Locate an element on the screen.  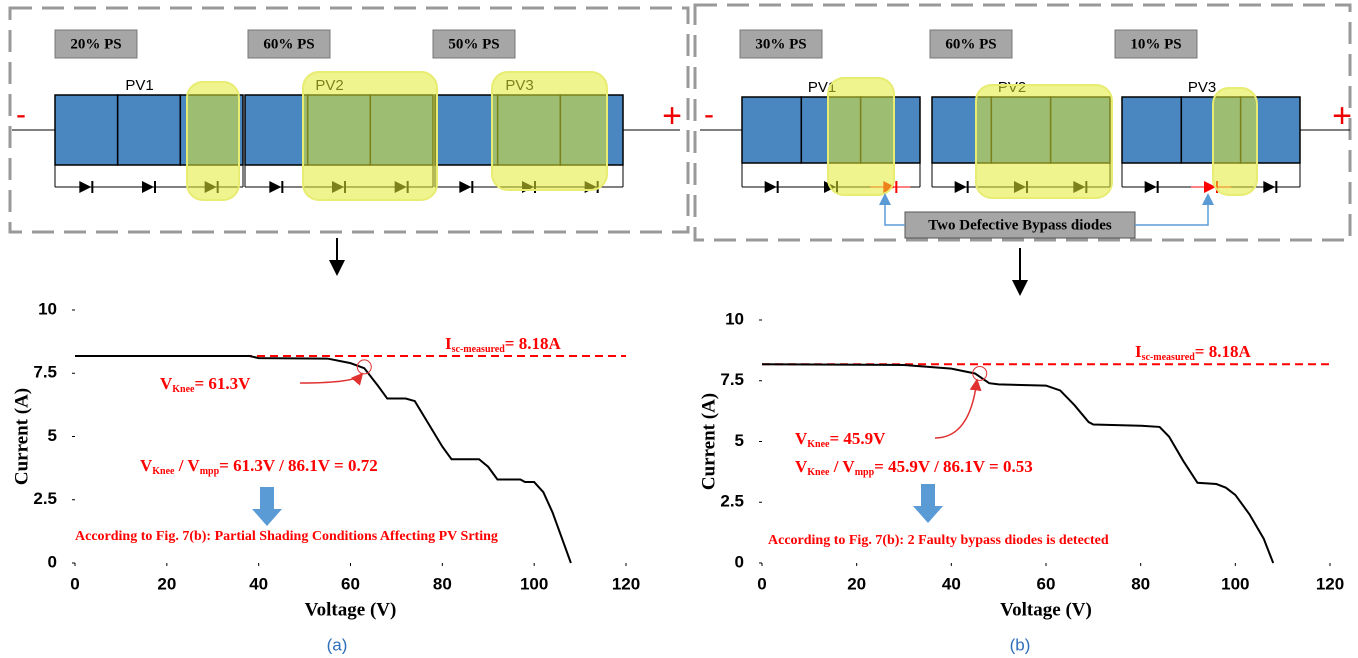
annotation-text: = 61.3V is located at coordinates (223, 383).